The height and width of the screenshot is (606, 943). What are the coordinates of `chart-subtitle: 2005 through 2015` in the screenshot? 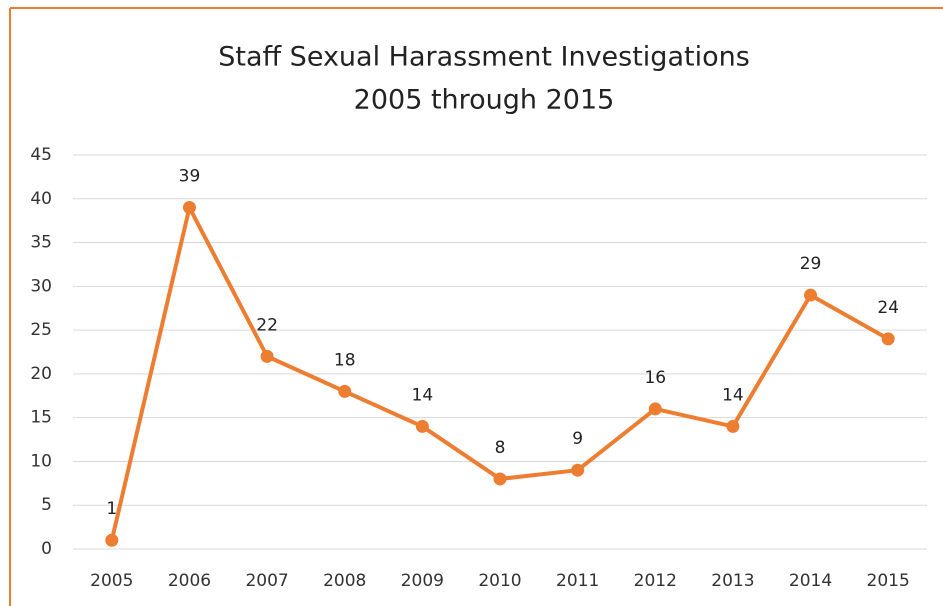 It's located at (484, 100).